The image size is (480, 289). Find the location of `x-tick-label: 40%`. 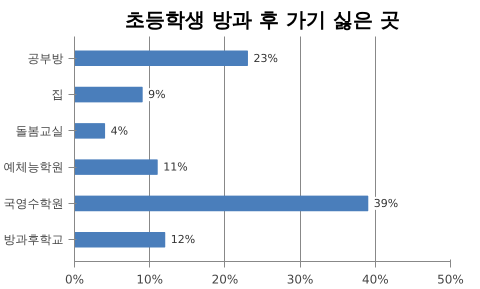

x-tick-label: 40% is located at coordinates (375, 279).